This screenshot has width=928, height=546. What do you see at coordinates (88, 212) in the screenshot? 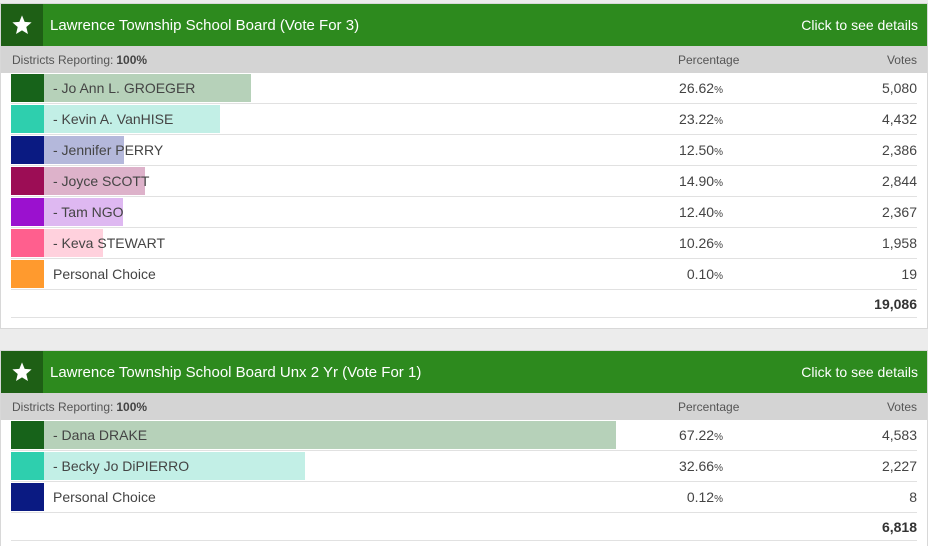
I see `candidate-name: - Tam NGO` at bounding box center [88, 212].